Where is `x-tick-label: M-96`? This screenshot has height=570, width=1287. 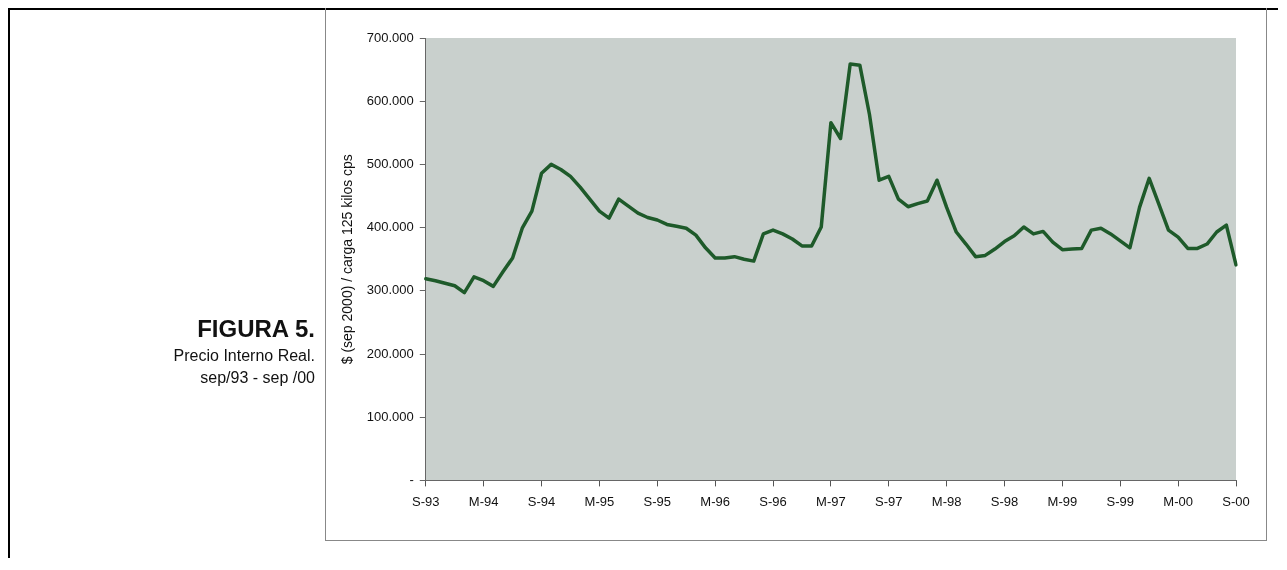
x-tick-label: M-96 is located at coordinates (715, 501).